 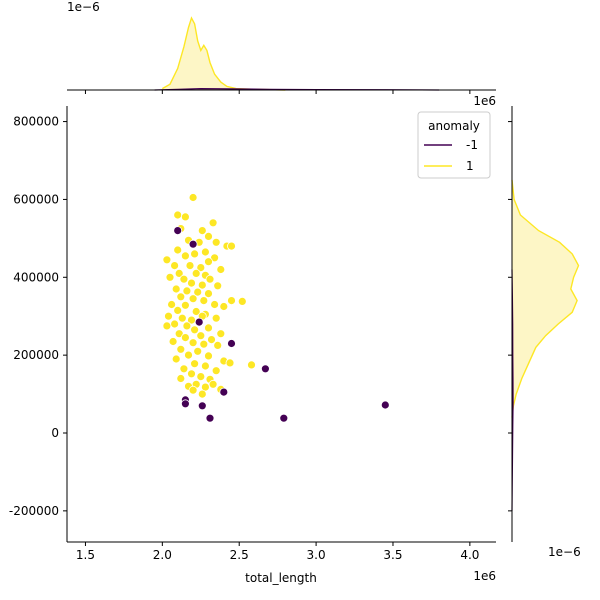 What do you see at coordinates (83, 7) in the screenshot?
I see `top-marginal-offset-label: 1e−6` at bounding box center [83, 7].